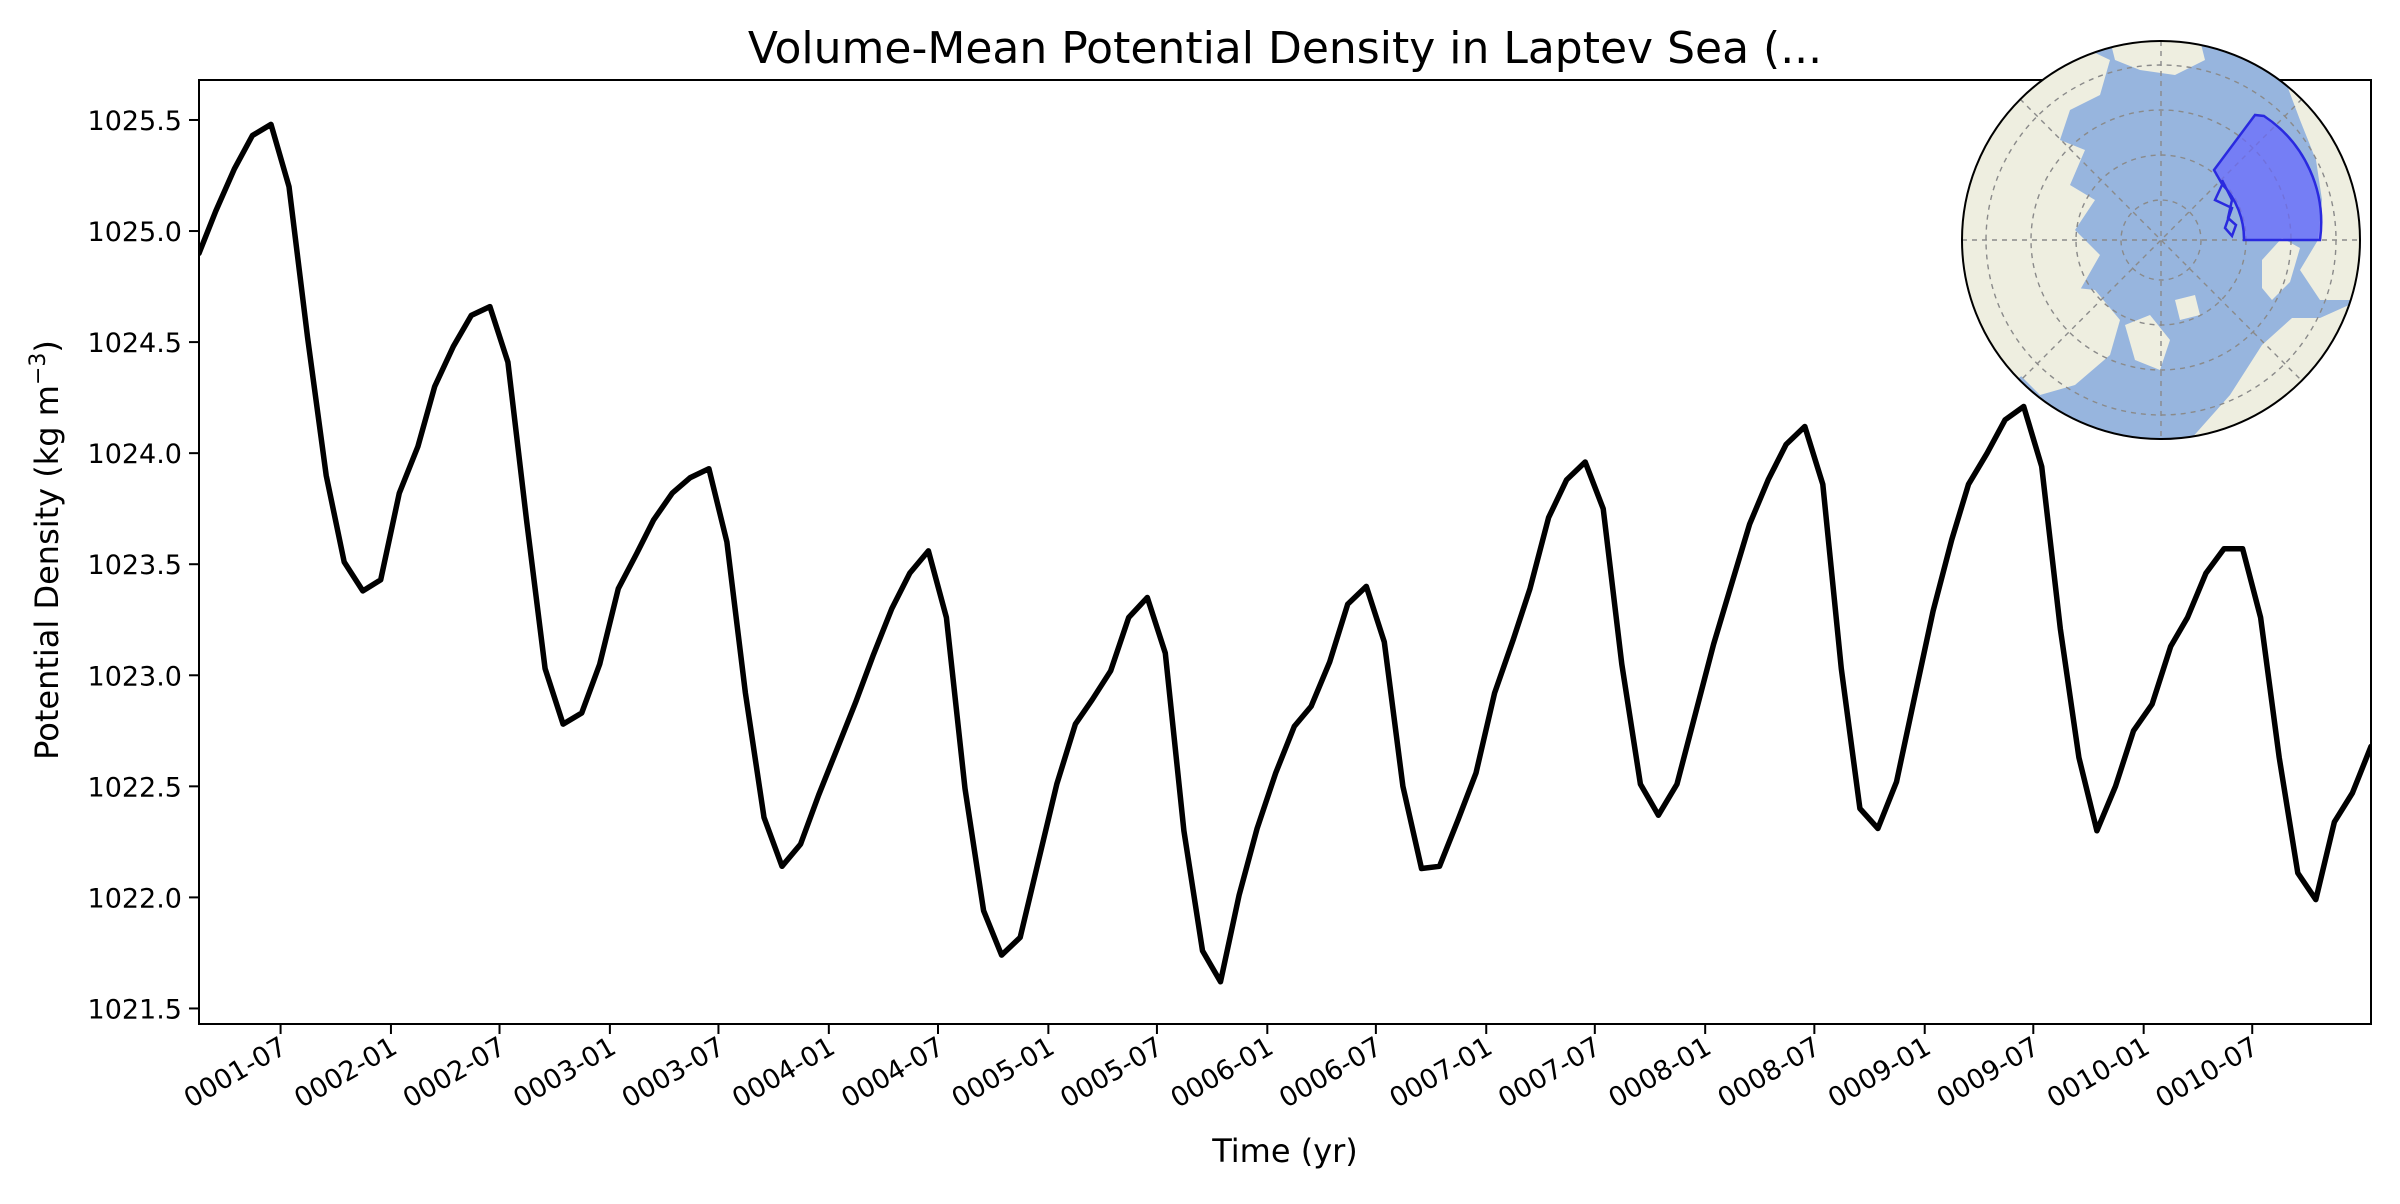 The image size is (2400, 1204). I want to click on x-tick-label: 0006-07, so click(1330, 1072).